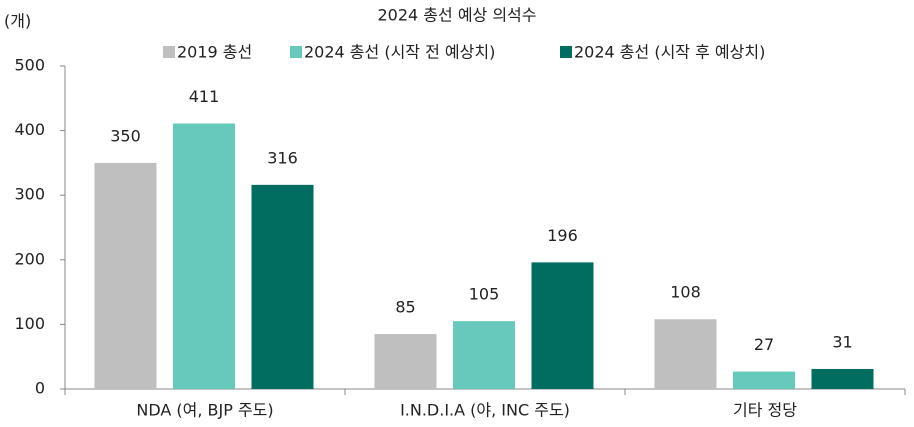 The height and width of the screenshot is (427, 914). What do you see at coordinates (204, 410) in the screenshot?
I see `x-tick-label: NDA (여, BJP 주도)` at bounding box center [204, 410].